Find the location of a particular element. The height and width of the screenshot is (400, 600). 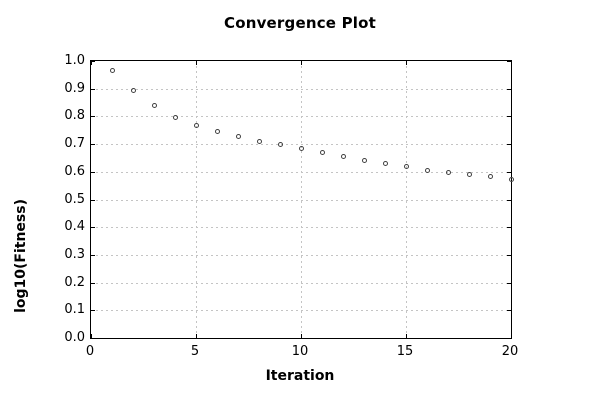

x-tick-label: 10 is located at coordinates (300, 351).